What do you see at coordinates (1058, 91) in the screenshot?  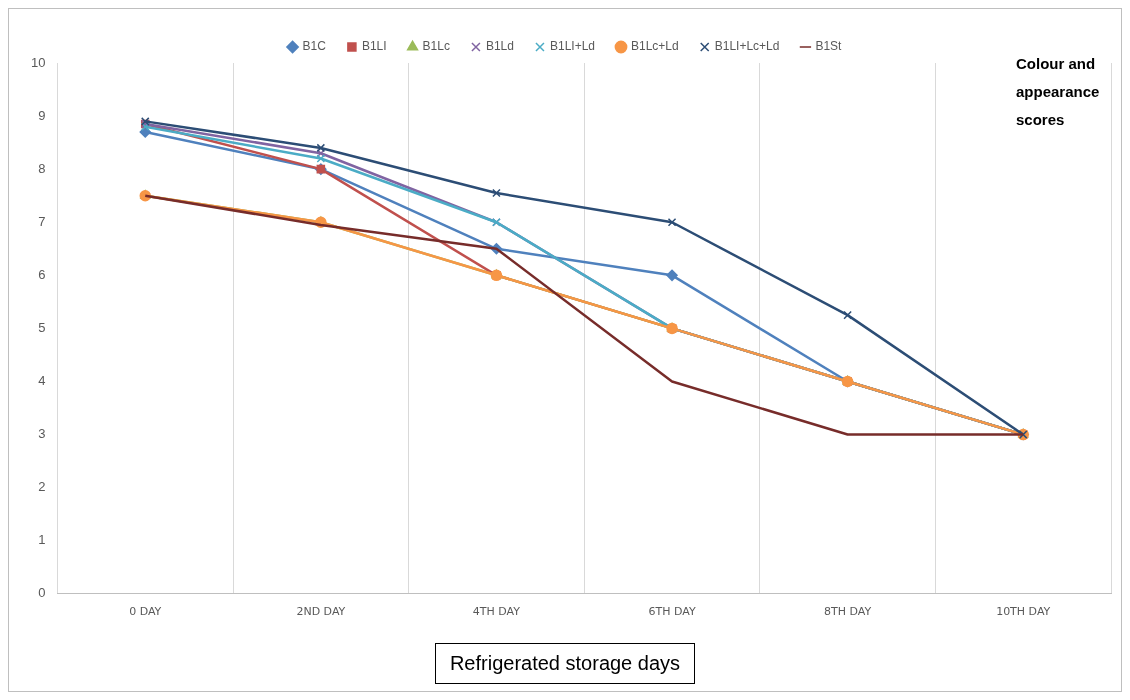 I see `y-axis-title: Colour and appearance scores` at bounding box center [1058, 91].